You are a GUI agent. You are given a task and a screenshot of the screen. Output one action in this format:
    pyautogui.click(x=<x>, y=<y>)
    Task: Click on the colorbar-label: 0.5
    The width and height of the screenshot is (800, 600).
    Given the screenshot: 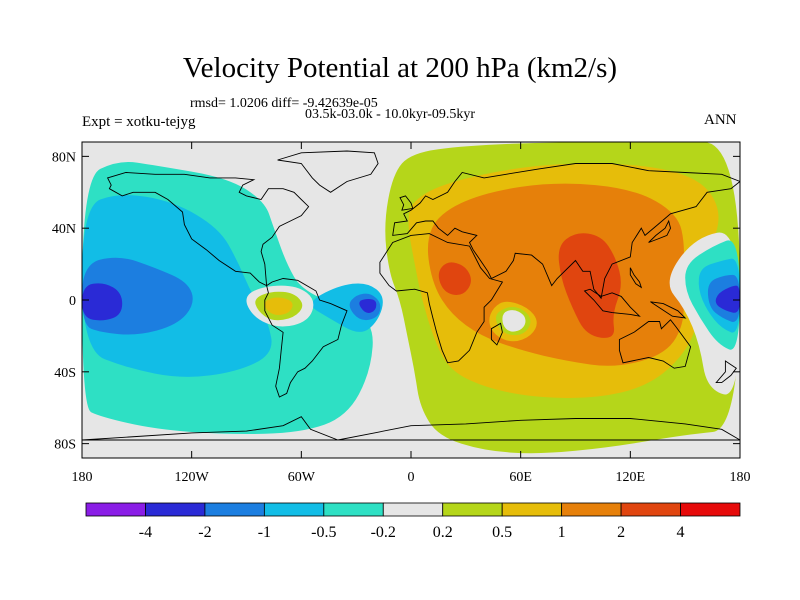 What is the action you would take?
    pyautogui.click(x=502, y=532)
    